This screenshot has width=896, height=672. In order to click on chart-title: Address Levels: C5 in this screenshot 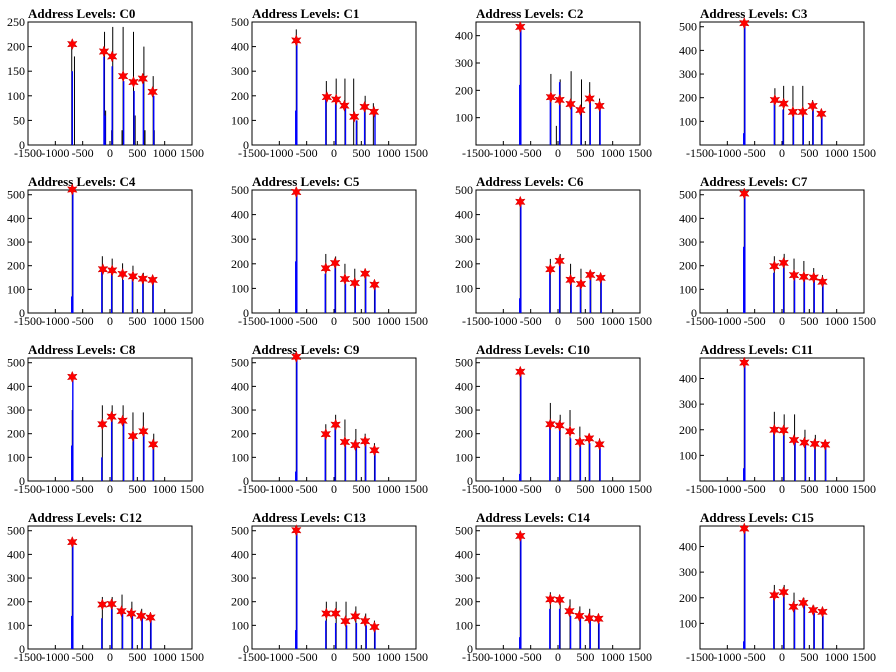, I will do `click(306, 181)`.